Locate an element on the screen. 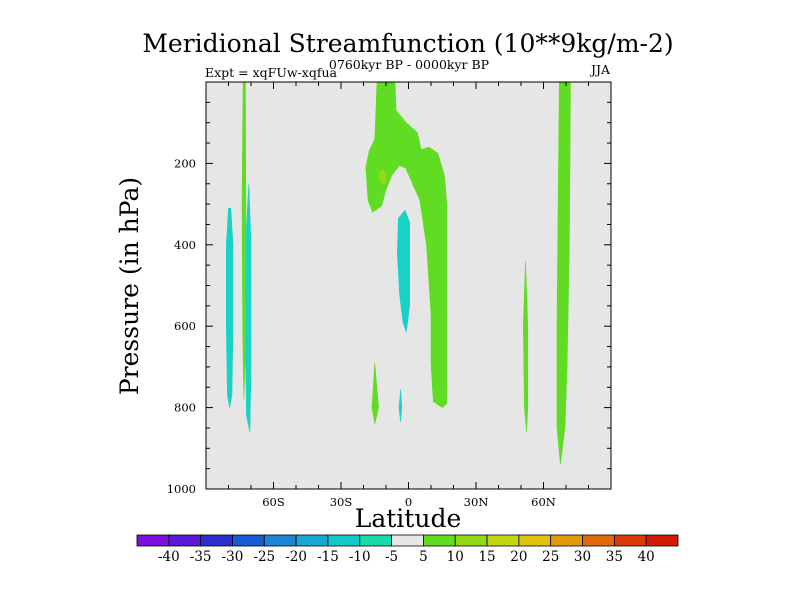  colorbar-label: 15 is located at coordinates (486, 557).